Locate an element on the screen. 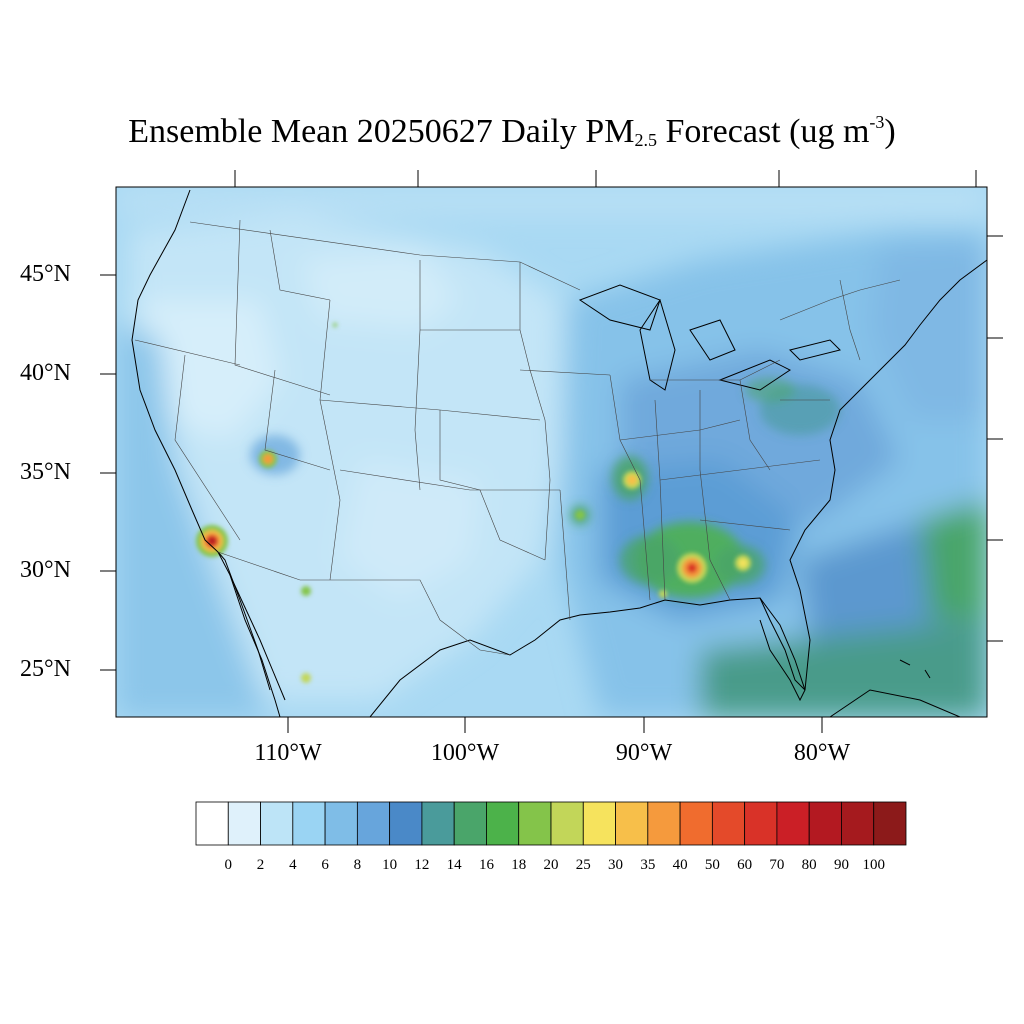 The width and height of the screenshot is (1024, 1024). title-close: ) is located at coordinates (890, 131).